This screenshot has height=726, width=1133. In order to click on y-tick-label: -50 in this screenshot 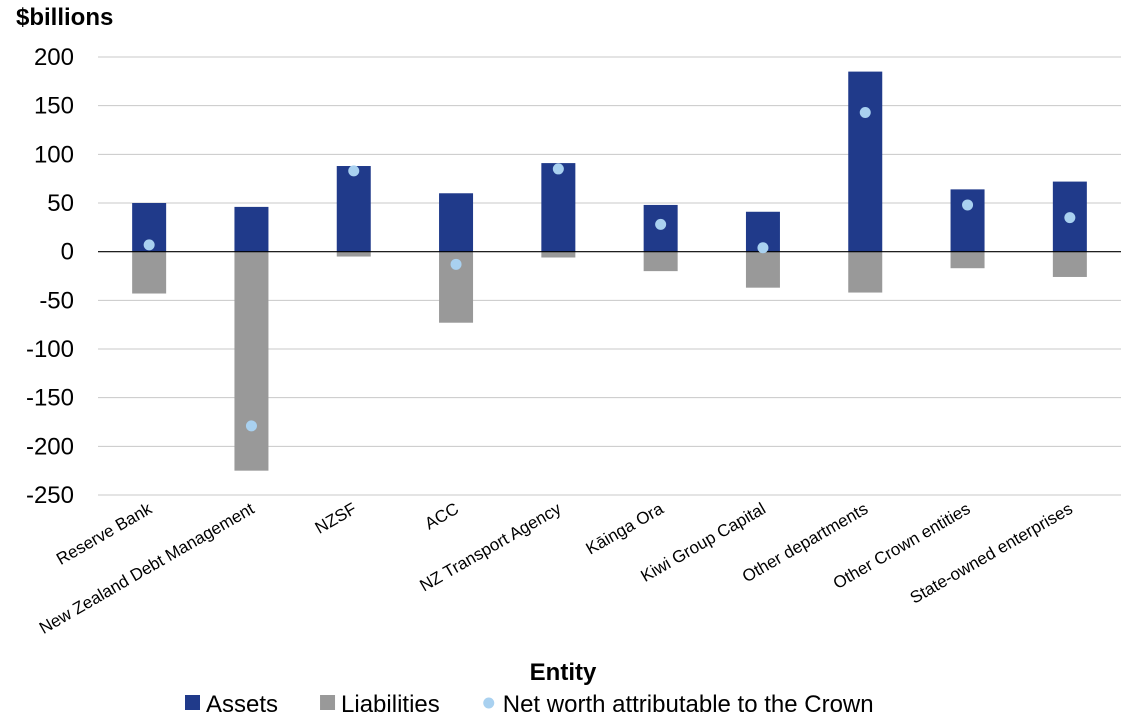, I will do `click(56, 300)`.